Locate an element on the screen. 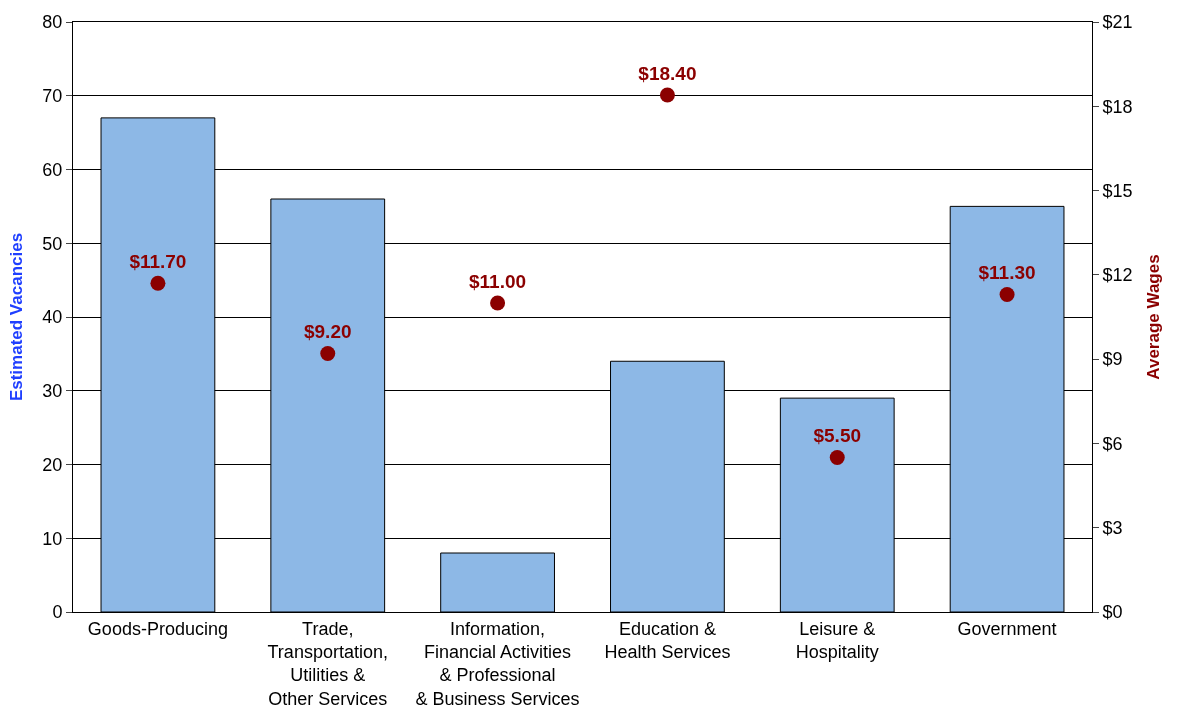 This screenshot has width=1180, height=721. x-tick-label: Goods-Producing is located at coordinates (157, 628).